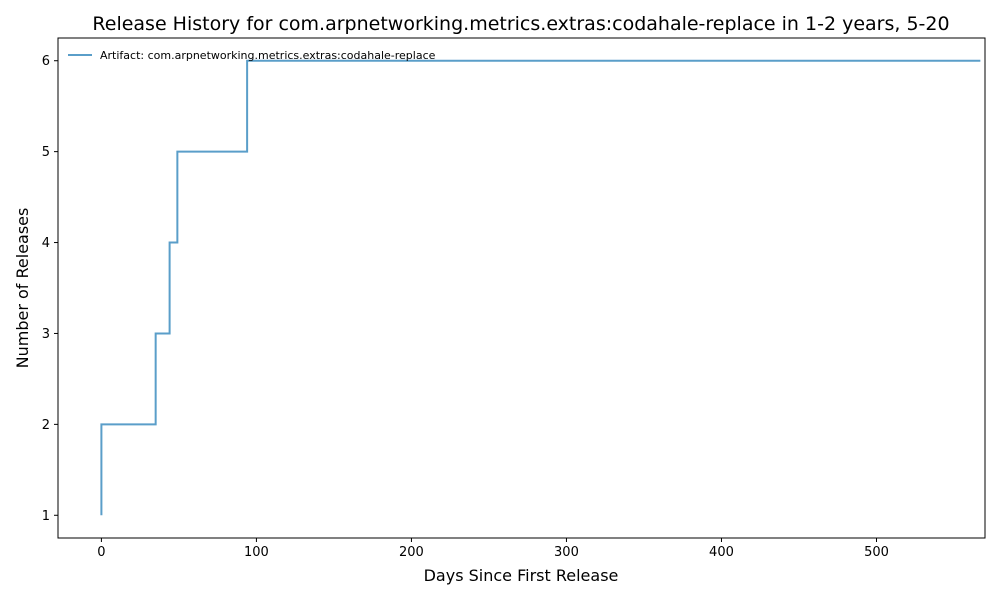 Image resolution: width=1000 pixels, height=600 pixels. Describe the element at coordinates (46, 516) in the screenshot. I see `y-tick-label: 1` at that location.